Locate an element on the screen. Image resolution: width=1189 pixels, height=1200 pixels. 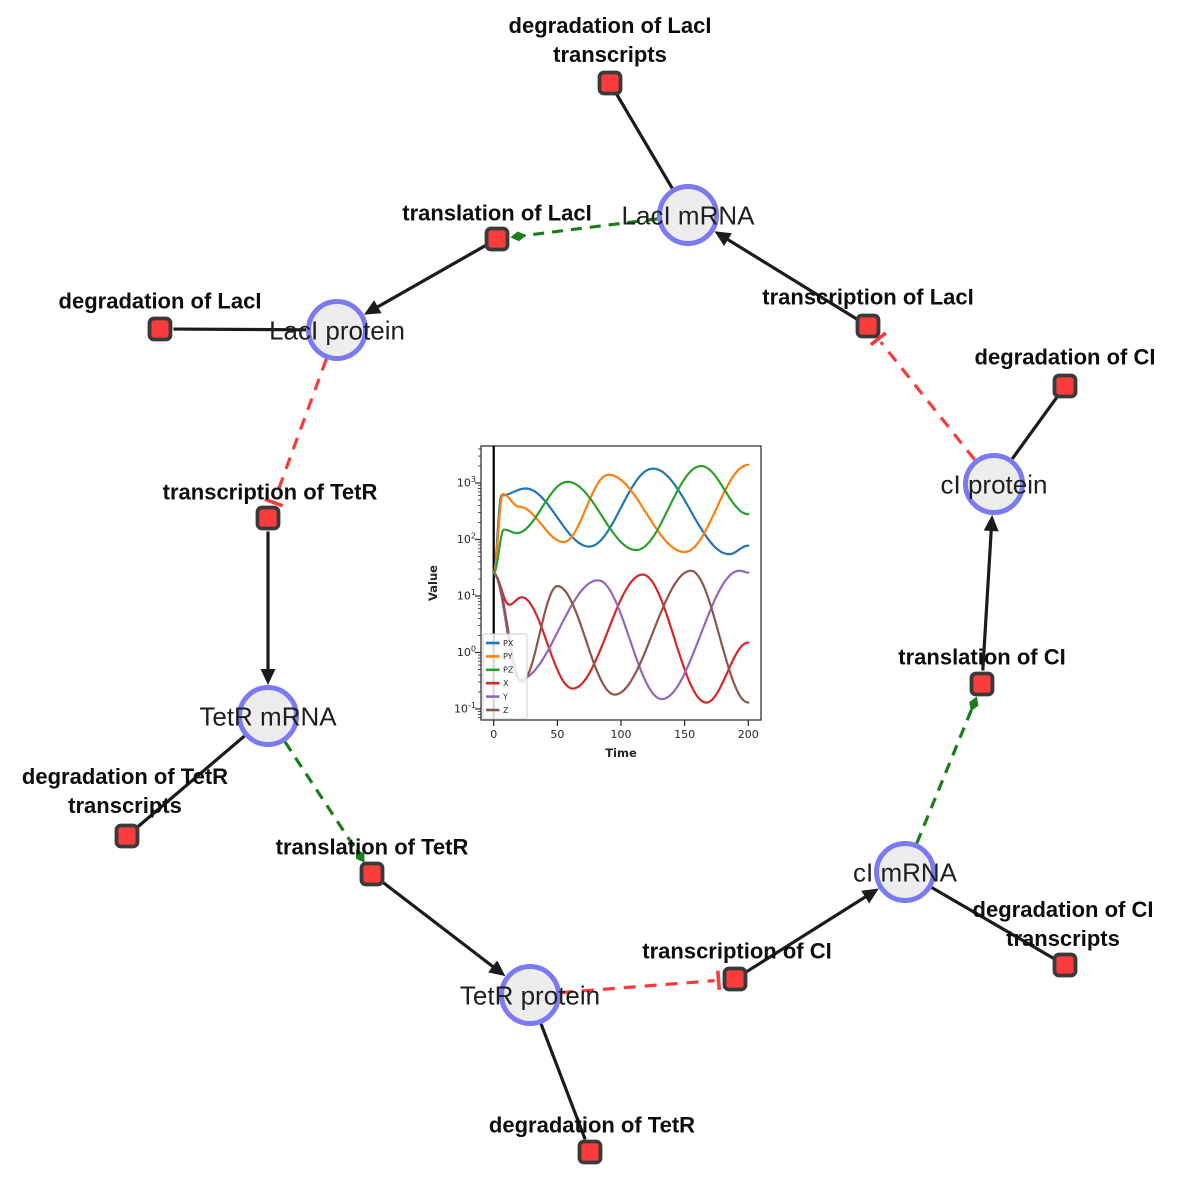
species-node-tetR_protein is located at coordinates (530, 995).